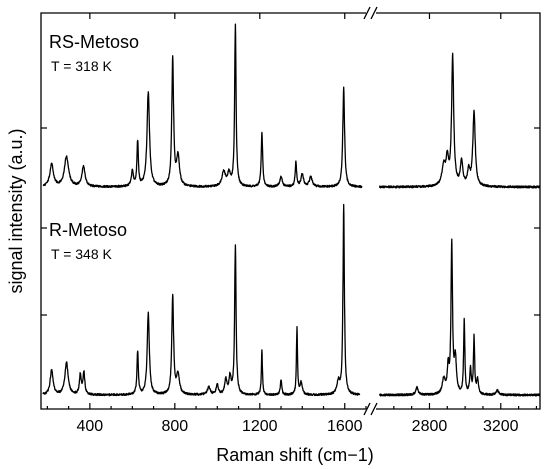 The image size is (550, 469). Describe the element at coordinates (459, 317) in the screenshot. I see `spectrum-r-metoso-high` at that location.